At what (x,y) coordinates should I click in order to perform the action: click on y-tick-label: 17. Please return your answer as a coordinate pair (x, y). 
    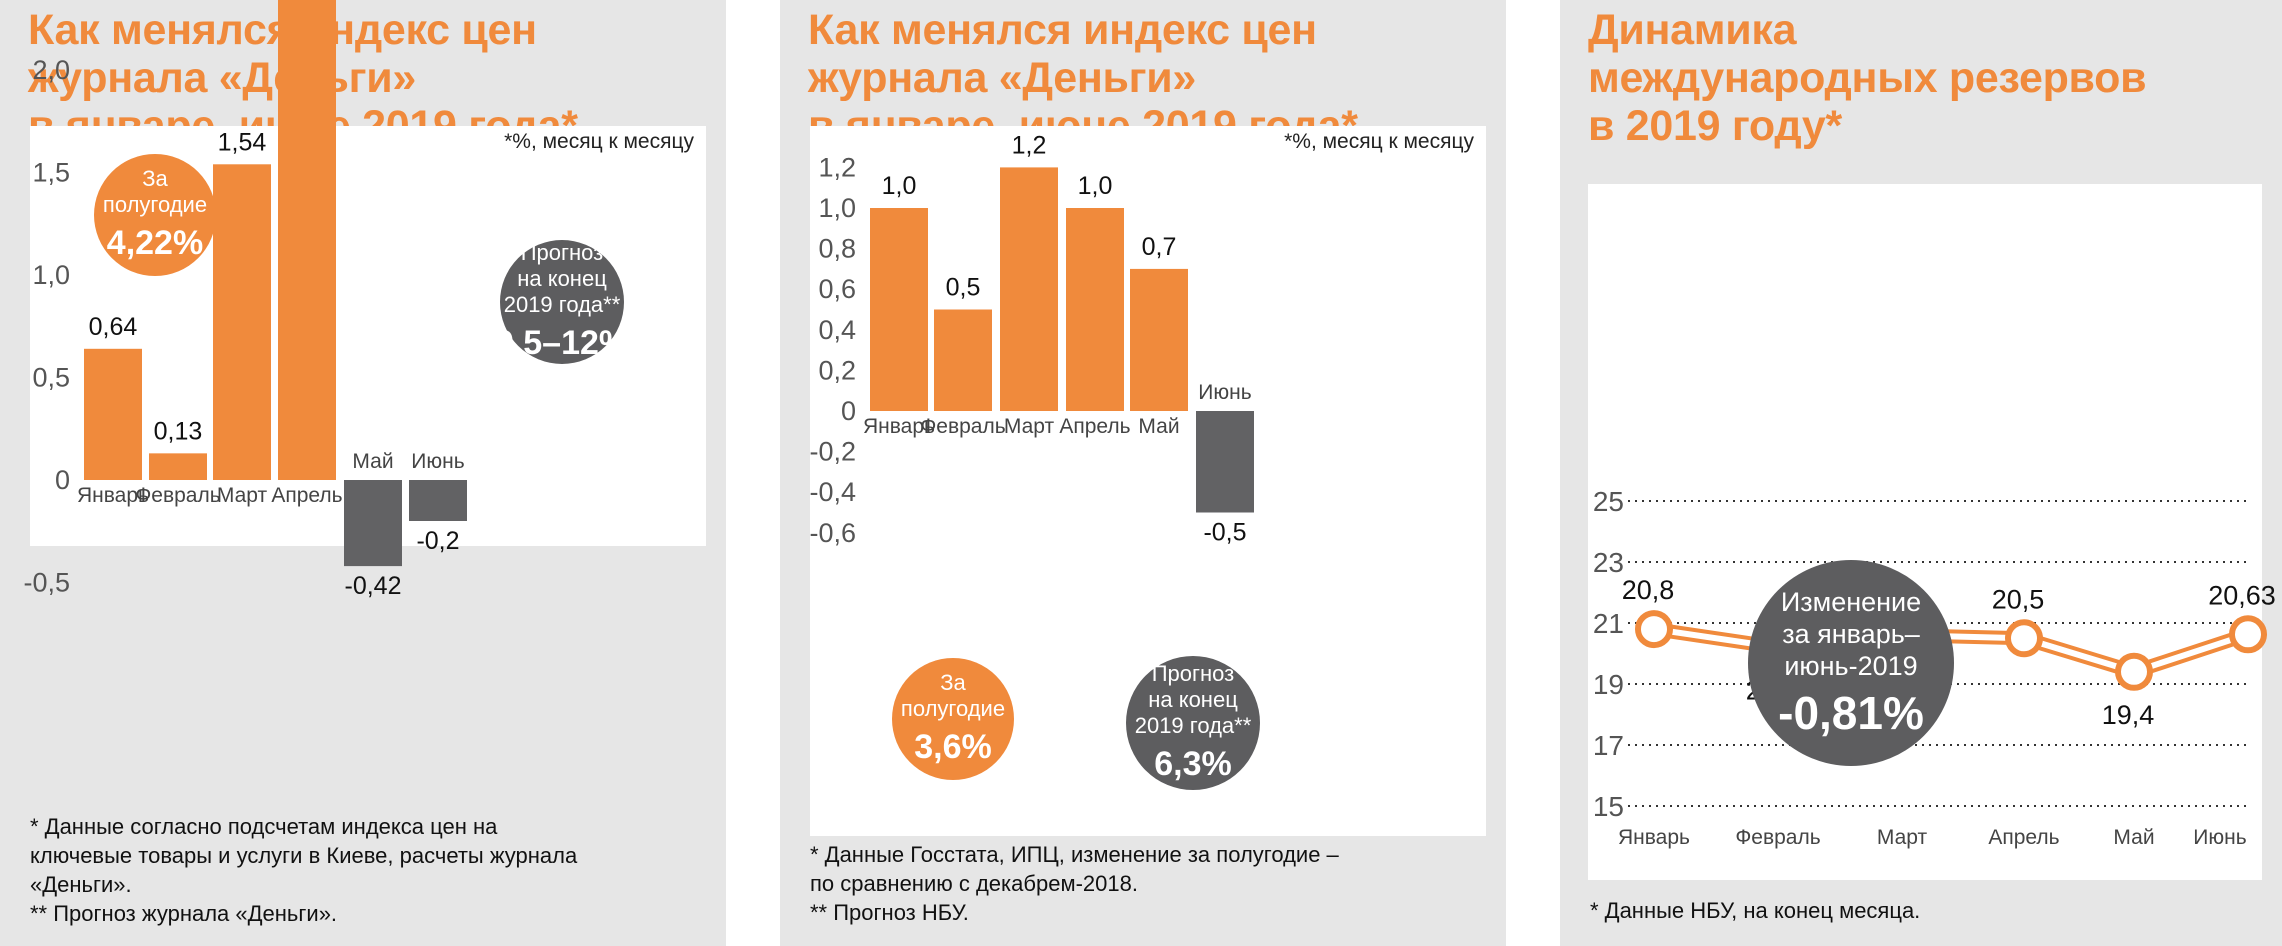
    Looking at the image, I should click on (1608, 745).